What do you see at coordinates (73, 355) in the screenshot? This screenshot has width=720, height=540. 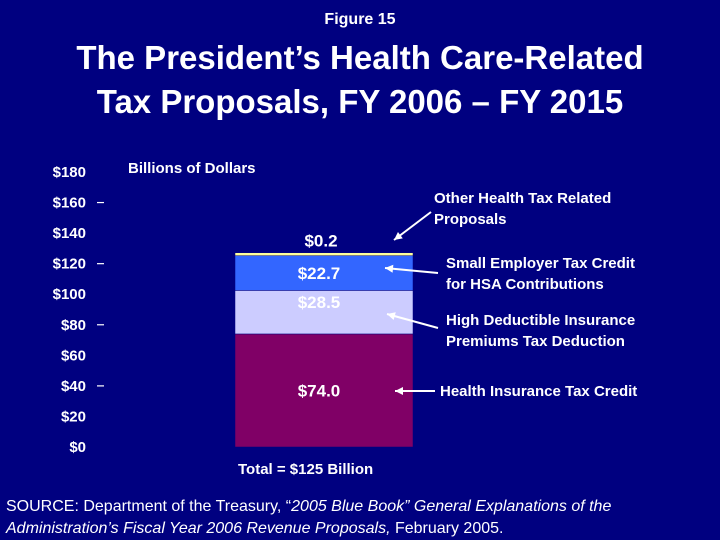 I see `y-tick-label: $60` at bounding box center [73, 355].